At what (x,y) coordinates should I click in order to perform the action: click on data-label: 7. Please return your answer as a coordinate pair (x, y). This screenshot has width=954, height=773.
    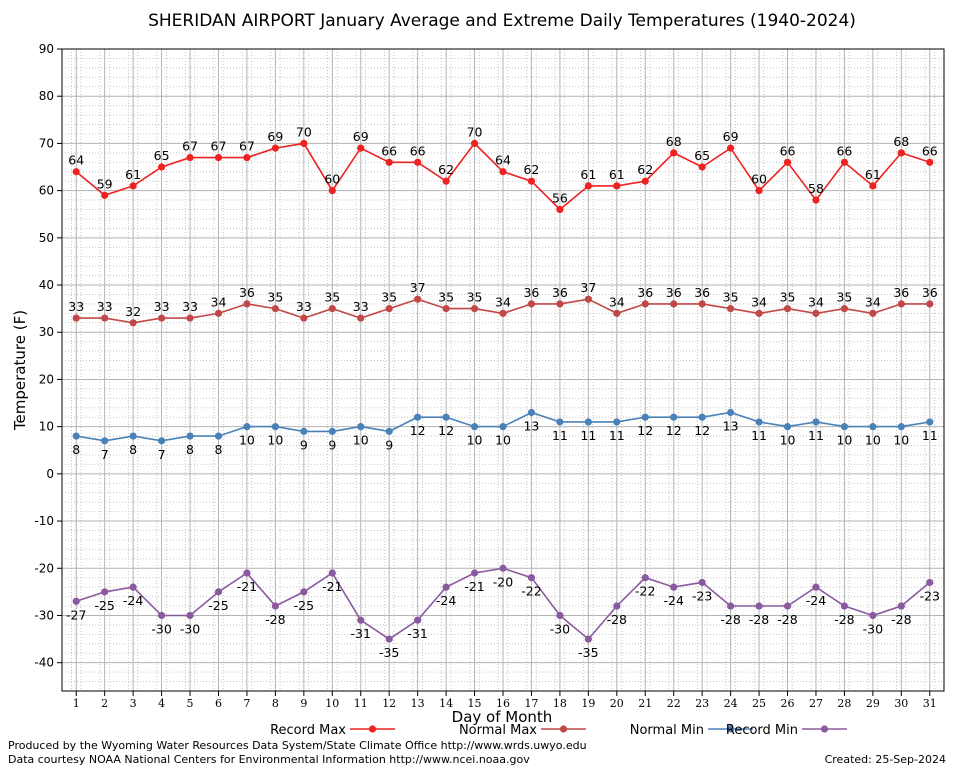
    Looking at the image, I should click on (162, 454).